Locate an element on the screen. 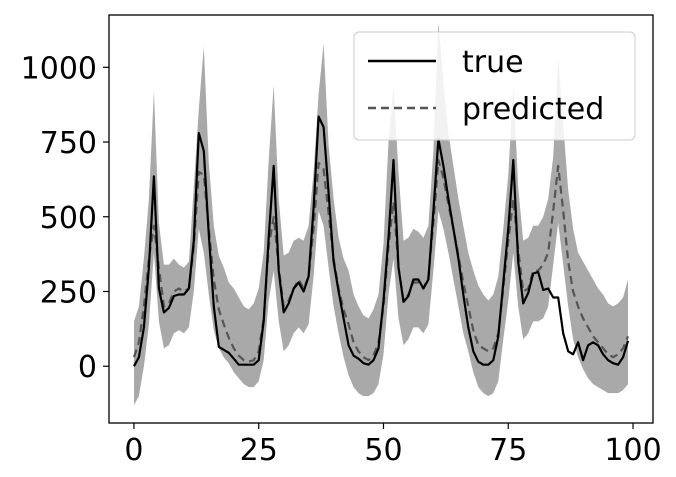  legend: true predicted is located at coordinates (494, 86).